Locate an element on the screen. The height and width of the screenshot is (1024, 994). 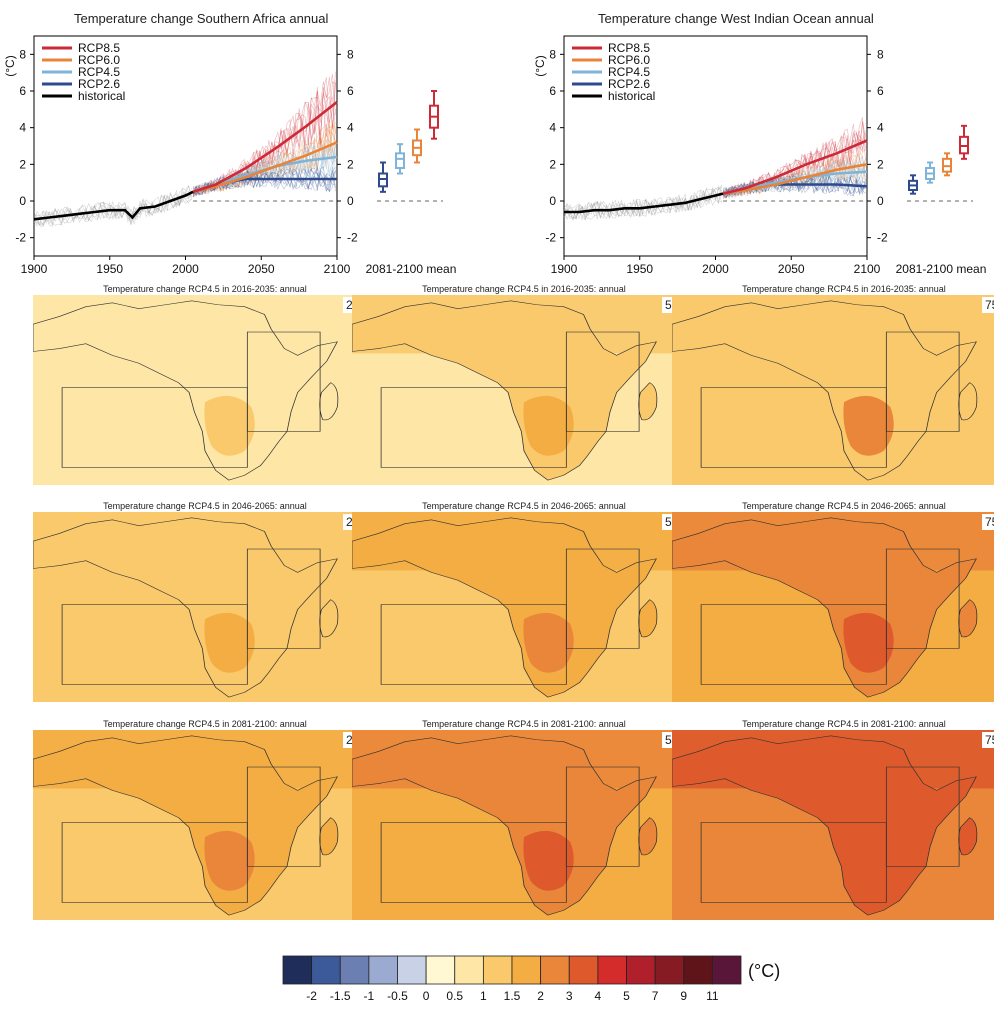
y-tick-label-right: 6 is located at coordinates (880, 91).